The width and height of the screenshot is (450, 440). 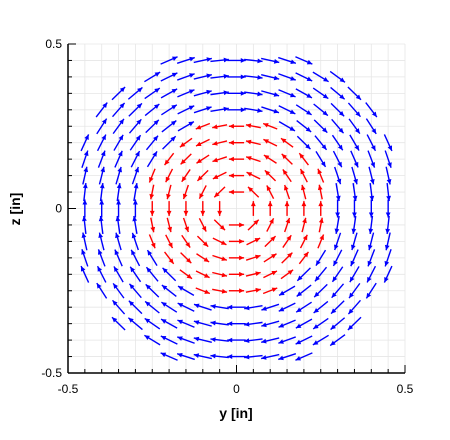 What do you see at coordinates (53, 44) in the screenshot?
I see `y-tick-label: 0.5` at bounding box center [53, 44].